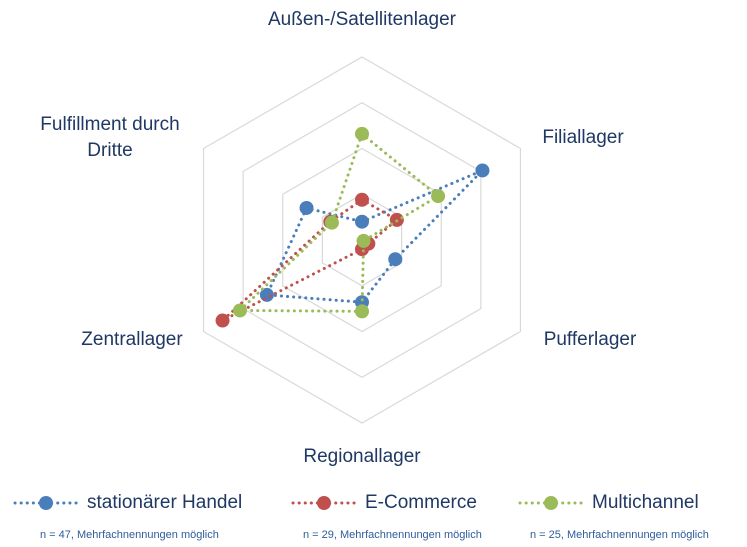  What do you see at coordinates (645, 502) in the screenshot?
I see `legend-label: Multichannel` at bounding box center [645, 502].